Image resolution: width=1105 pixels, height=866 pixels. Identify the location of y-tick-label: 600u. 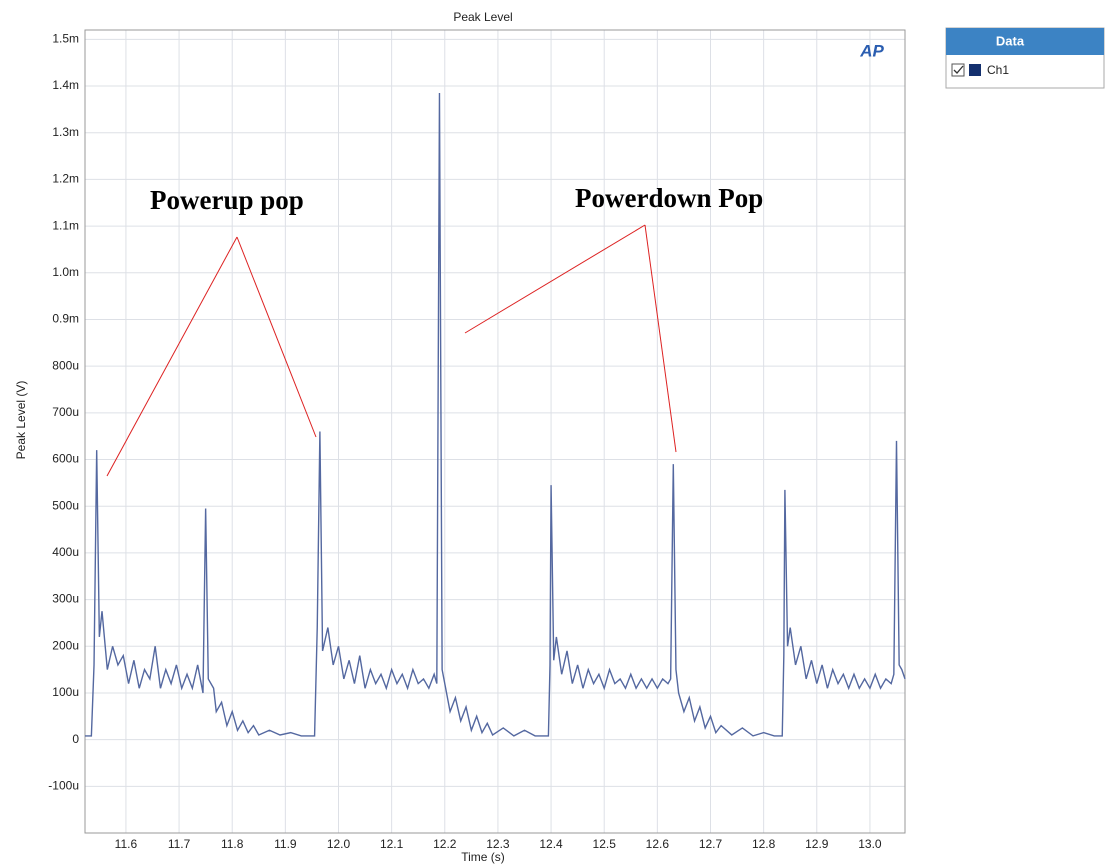
(65, 459).